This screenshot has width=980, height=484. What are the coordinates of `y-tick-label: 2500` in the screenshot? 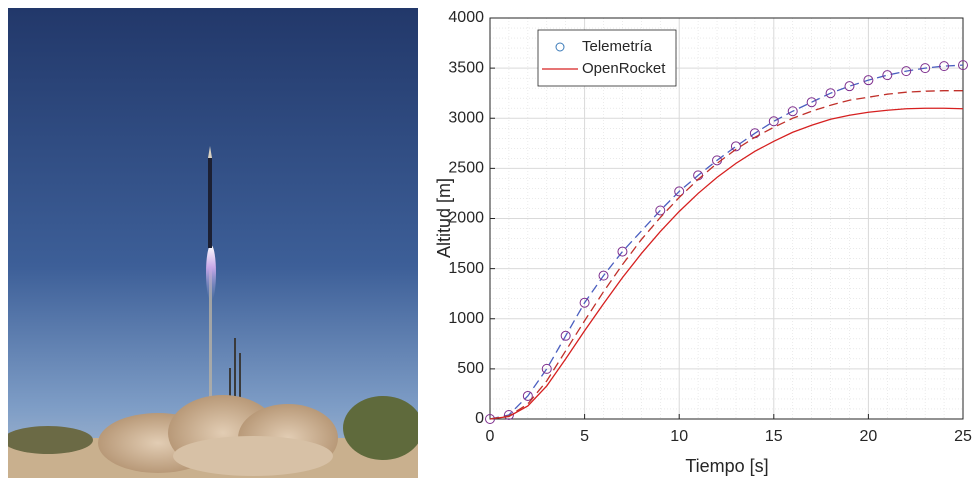 It's located at (466, 168).